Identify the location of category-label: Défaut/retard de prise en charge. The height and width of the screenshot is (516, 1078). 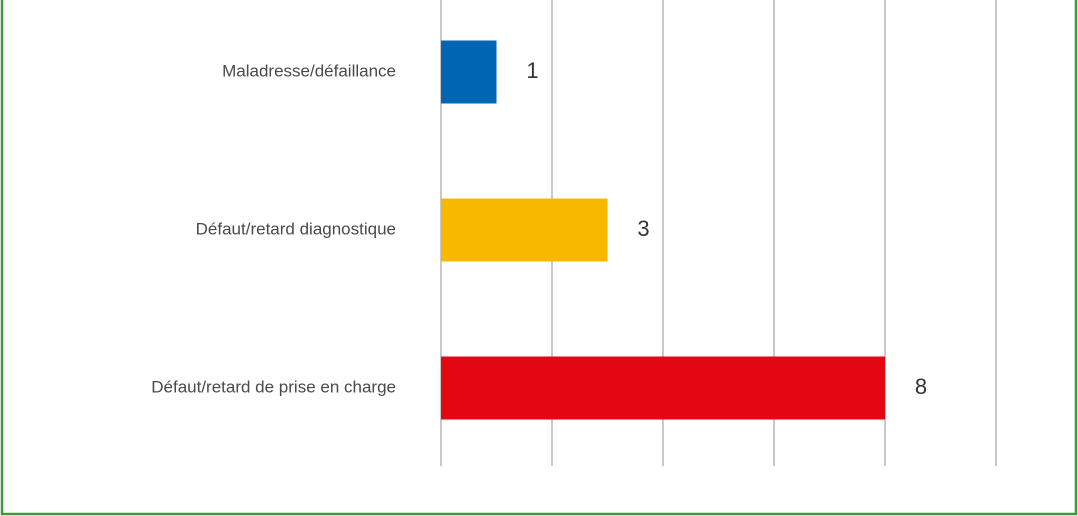
(273, 386).